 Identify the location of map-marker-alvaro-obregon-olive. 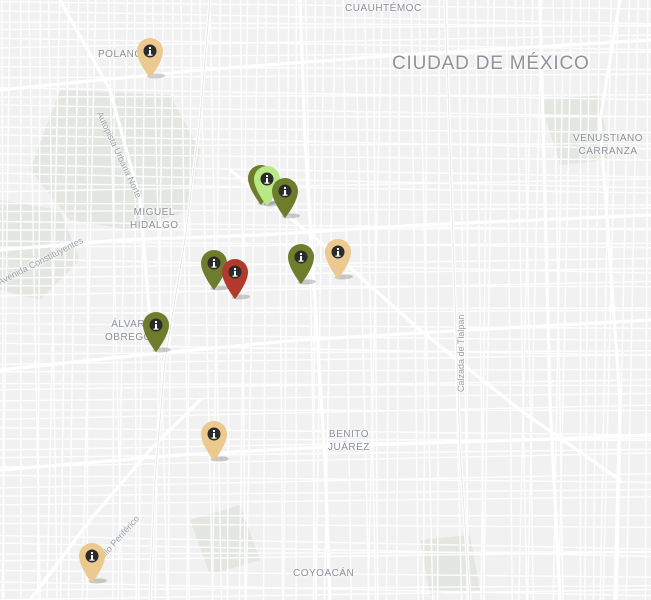
(156, 332).